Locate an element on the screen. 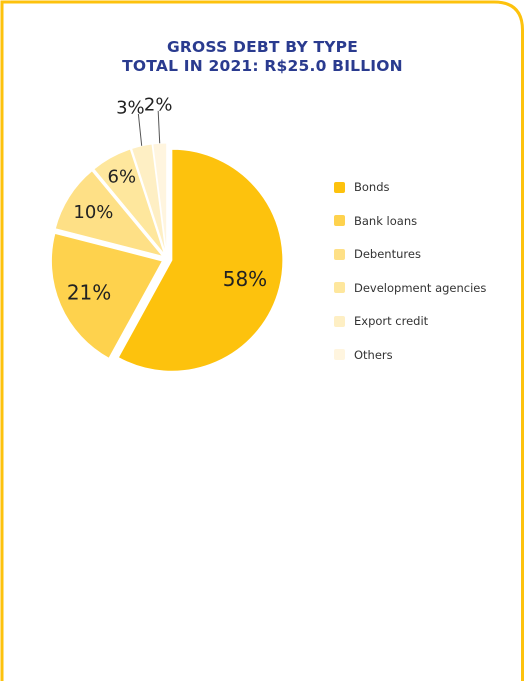 Image resolution: width=525 pixels, height=681 pixels. legend-label: Others is located at coordinates (373, 354).